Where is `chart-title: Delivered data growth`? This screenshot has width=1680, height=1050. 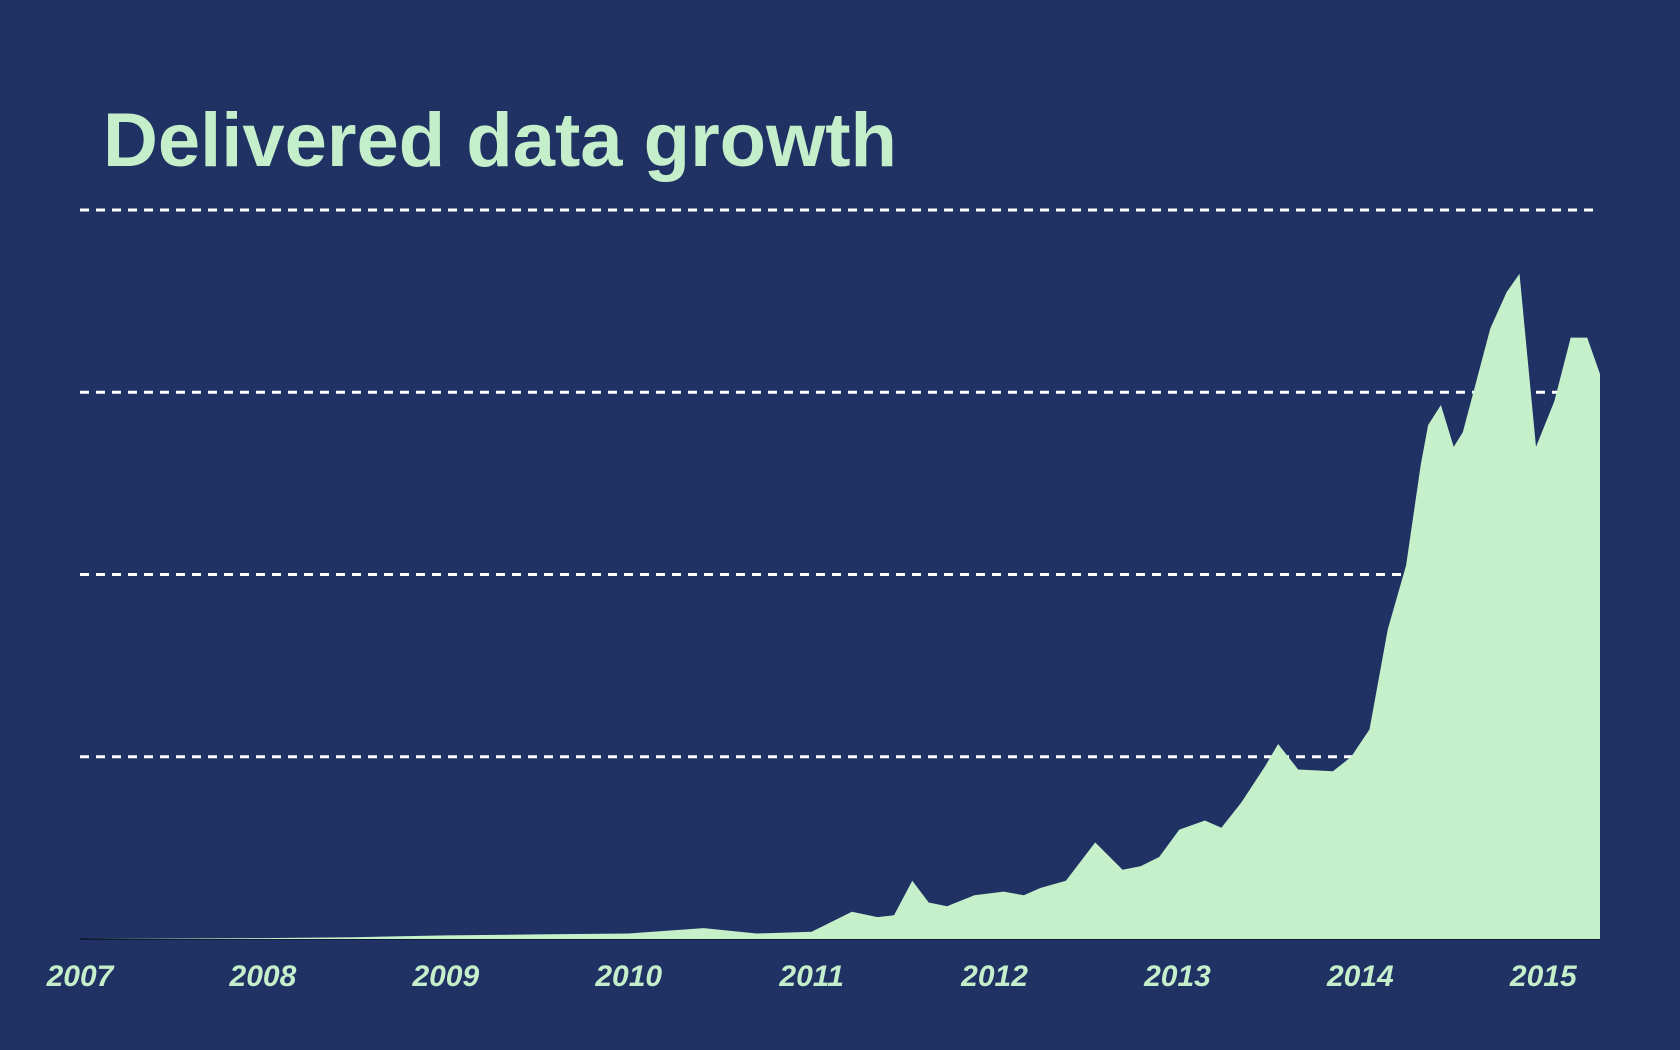
chart-title: Delivered data growth is located at coordinates (500, 140).